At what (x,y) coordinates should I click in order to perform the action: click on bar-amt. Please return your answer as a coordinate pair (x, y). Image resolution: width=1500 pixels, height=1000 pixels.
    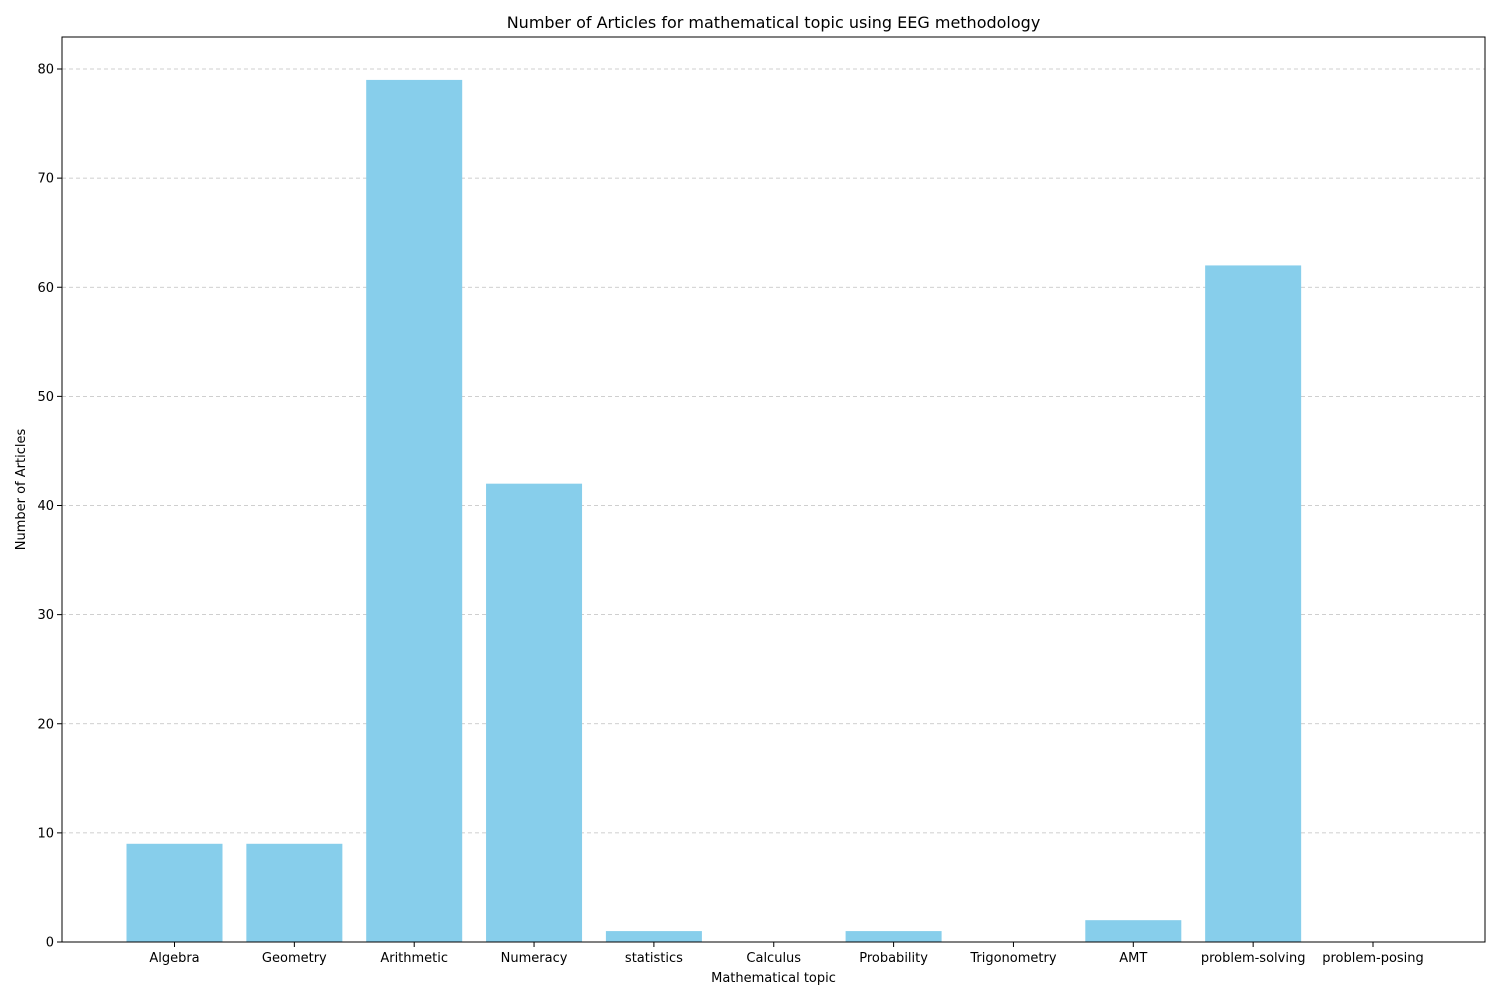
    Looking at the image, I should click on (1133, 931).